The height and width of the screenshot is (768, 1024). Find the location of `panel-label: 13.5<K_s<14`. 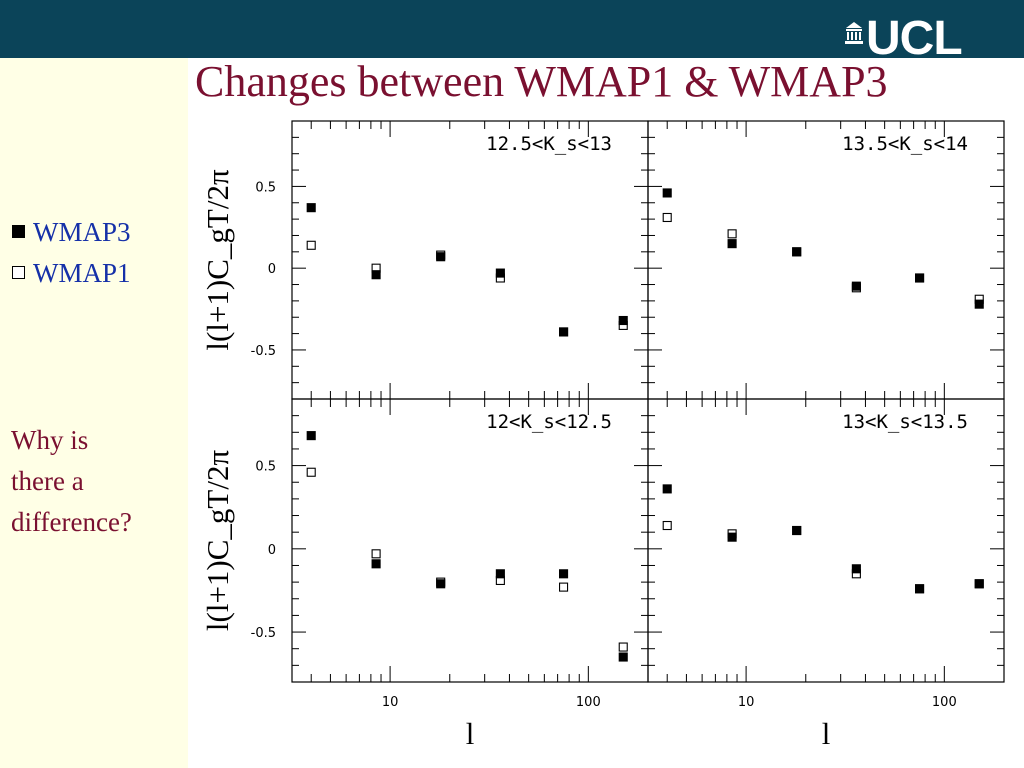

panel-label: 13.5<K_s<14 is located at coordinates (905, 144).